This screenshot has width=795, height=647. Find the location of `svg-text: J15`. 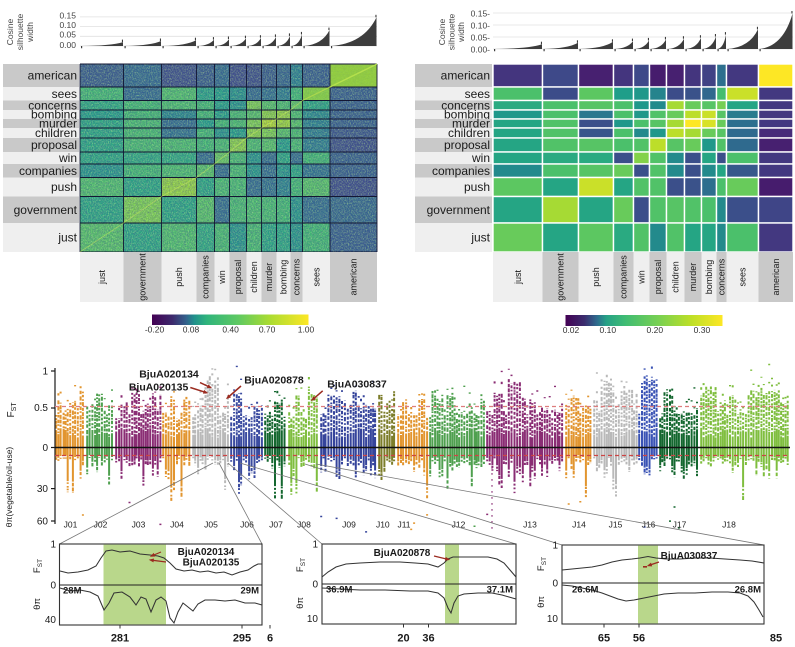

svg-text: J15 is located at coordinates (616, 525).